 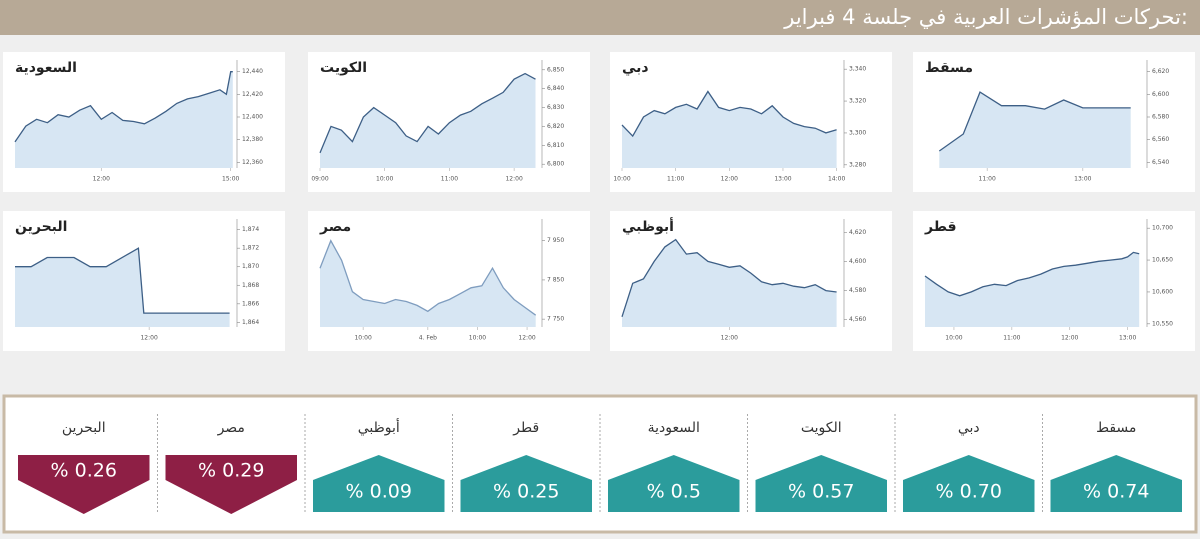 What do you see at coordinates (319, 179) in the screenshot?
I see `x-tick-label: 09:00` at bounding box center [319, 179].